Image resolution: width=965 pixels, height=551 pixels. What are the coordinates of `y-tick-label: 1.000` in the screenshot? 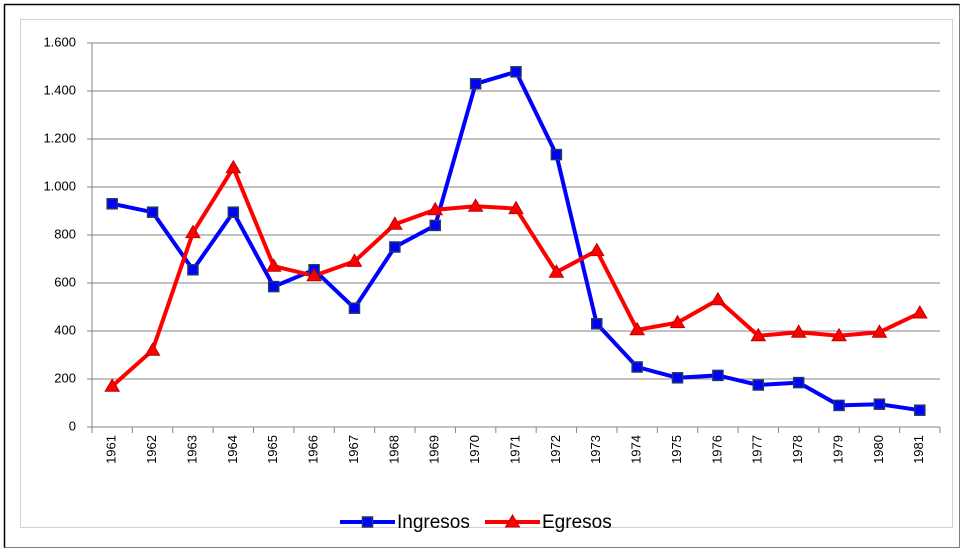 It's located at (59, 185).